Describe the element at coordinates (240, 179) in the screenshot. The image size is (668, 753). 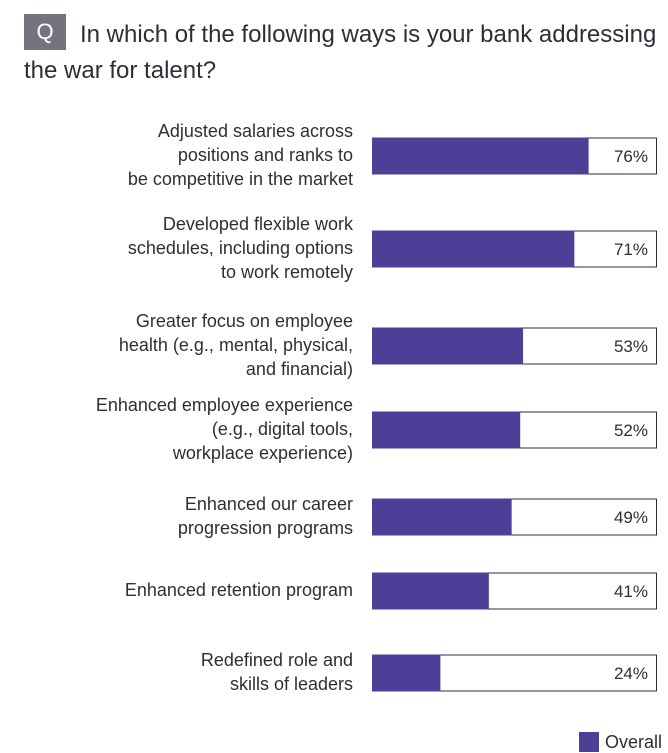
I see `category-label-line: be competitive in the market` at that location.